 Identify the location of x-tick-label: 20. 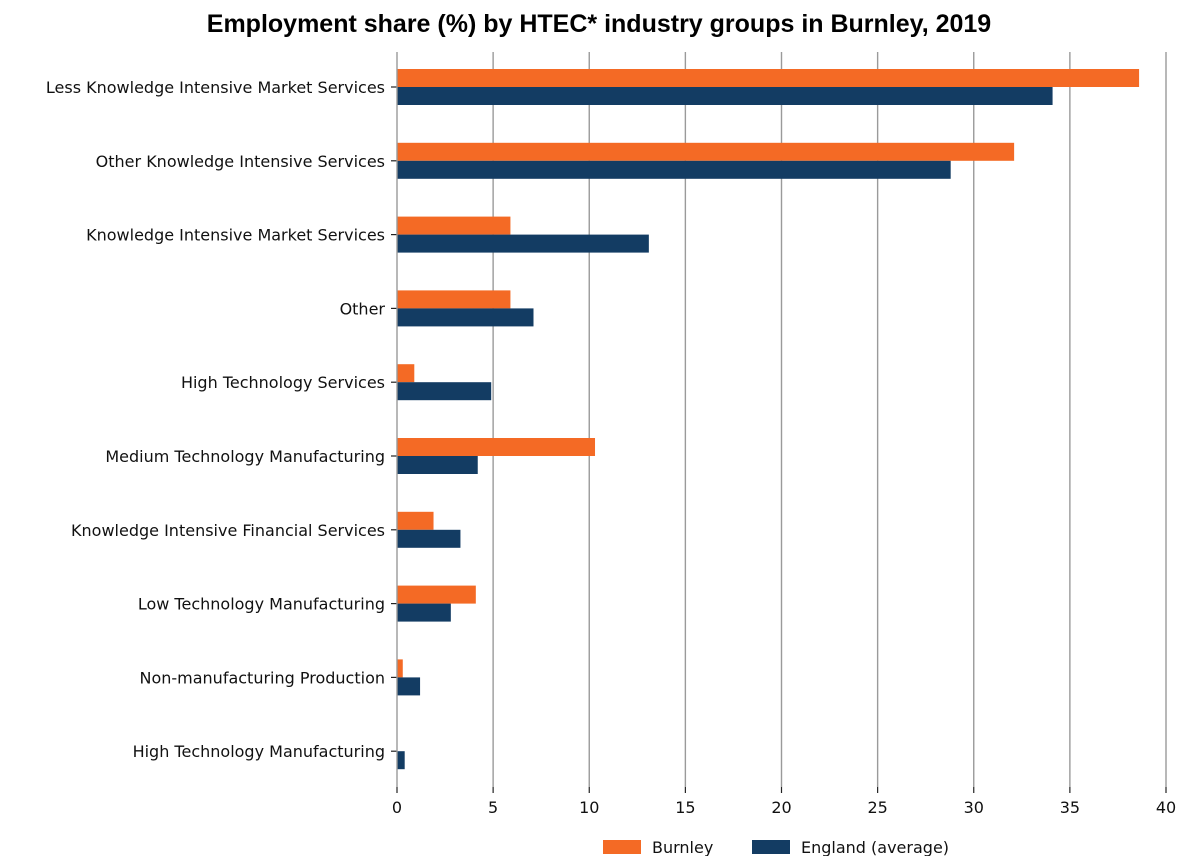
(781, 807).